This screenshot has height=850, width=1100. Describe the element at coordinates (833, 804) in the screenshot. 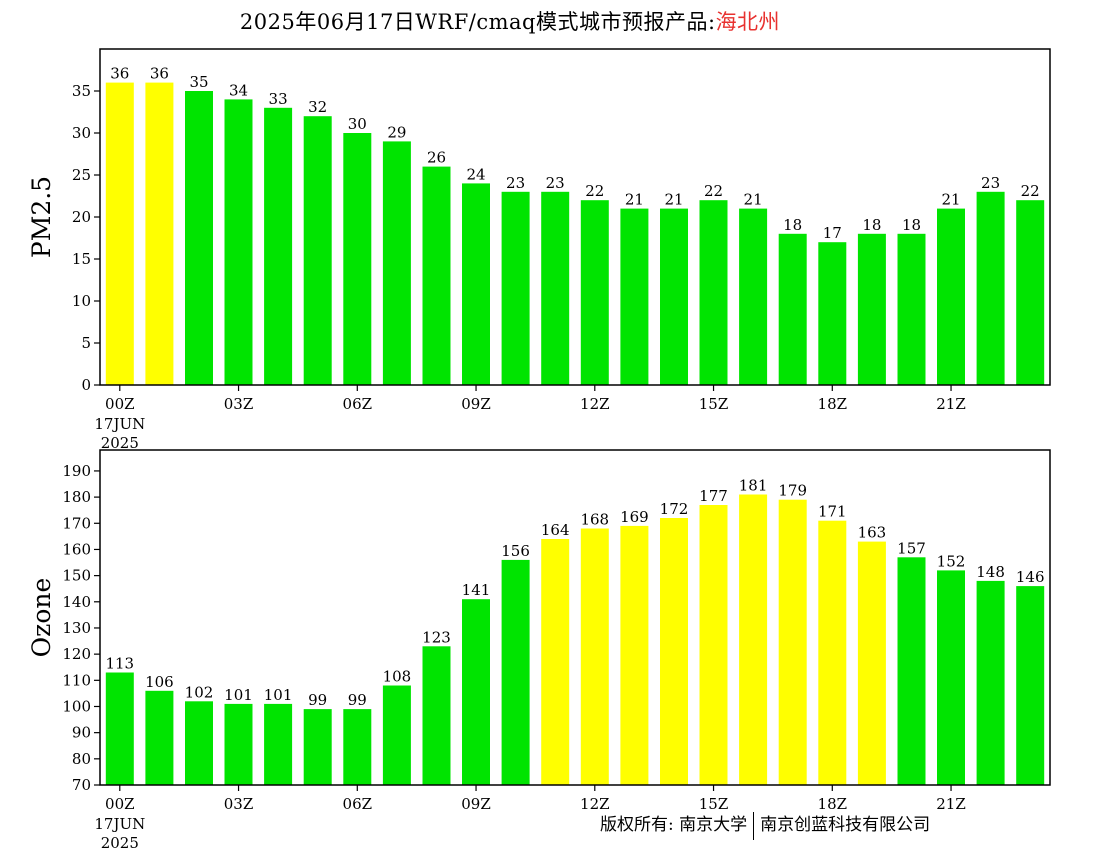

I see `ozone-x-tick-label: 18Z` at that location.